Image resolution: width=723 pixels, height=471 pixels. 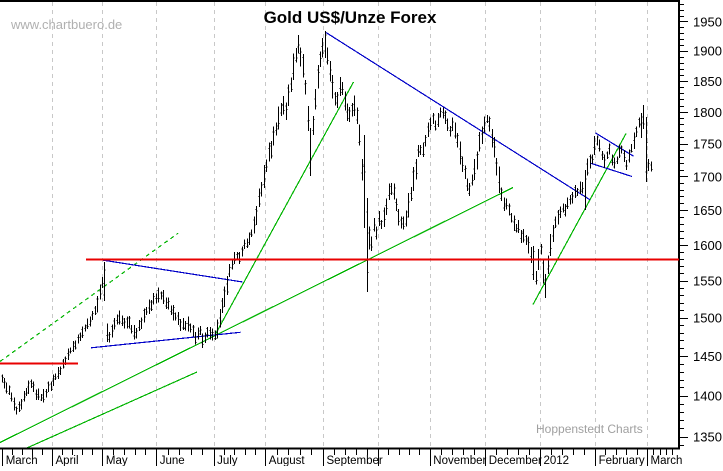 I want to click on svg-text: 1500, so click(x=707, y=318).